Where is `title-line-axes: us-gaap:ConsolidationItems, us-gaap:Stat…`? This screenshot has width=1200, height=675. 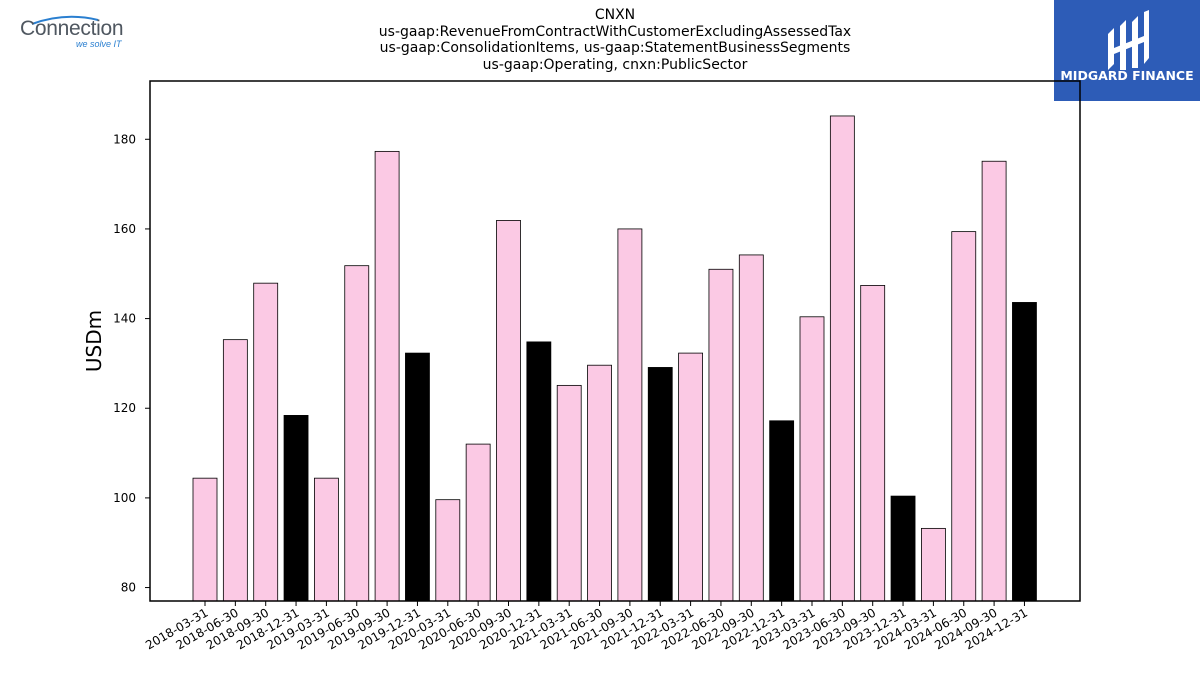 title-line-axes: us-gaap:ConsolidationItems, us-gaap:Stat… is located at coordinates (615, 48).